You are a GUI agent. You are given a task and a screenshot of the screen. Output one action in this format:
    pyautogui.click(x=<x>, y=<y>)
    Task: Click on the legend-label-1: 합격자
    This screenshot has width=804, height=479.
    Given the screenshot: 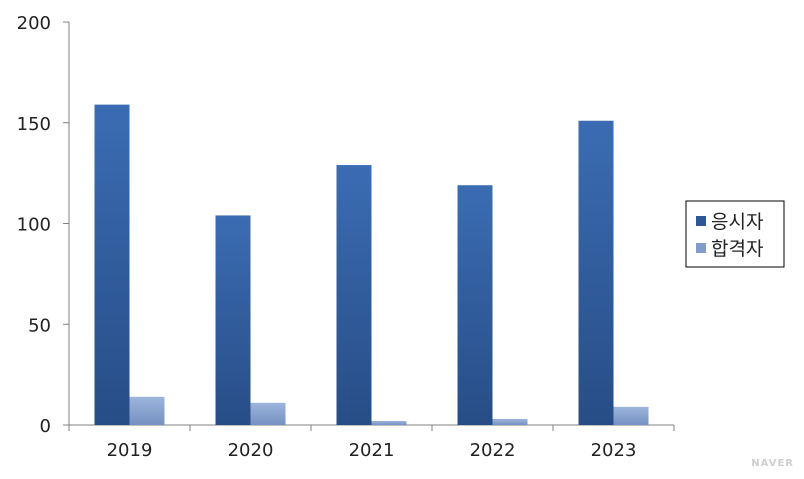 What is the action you would take?
    pyautogui.click(x=737, y=249)
    